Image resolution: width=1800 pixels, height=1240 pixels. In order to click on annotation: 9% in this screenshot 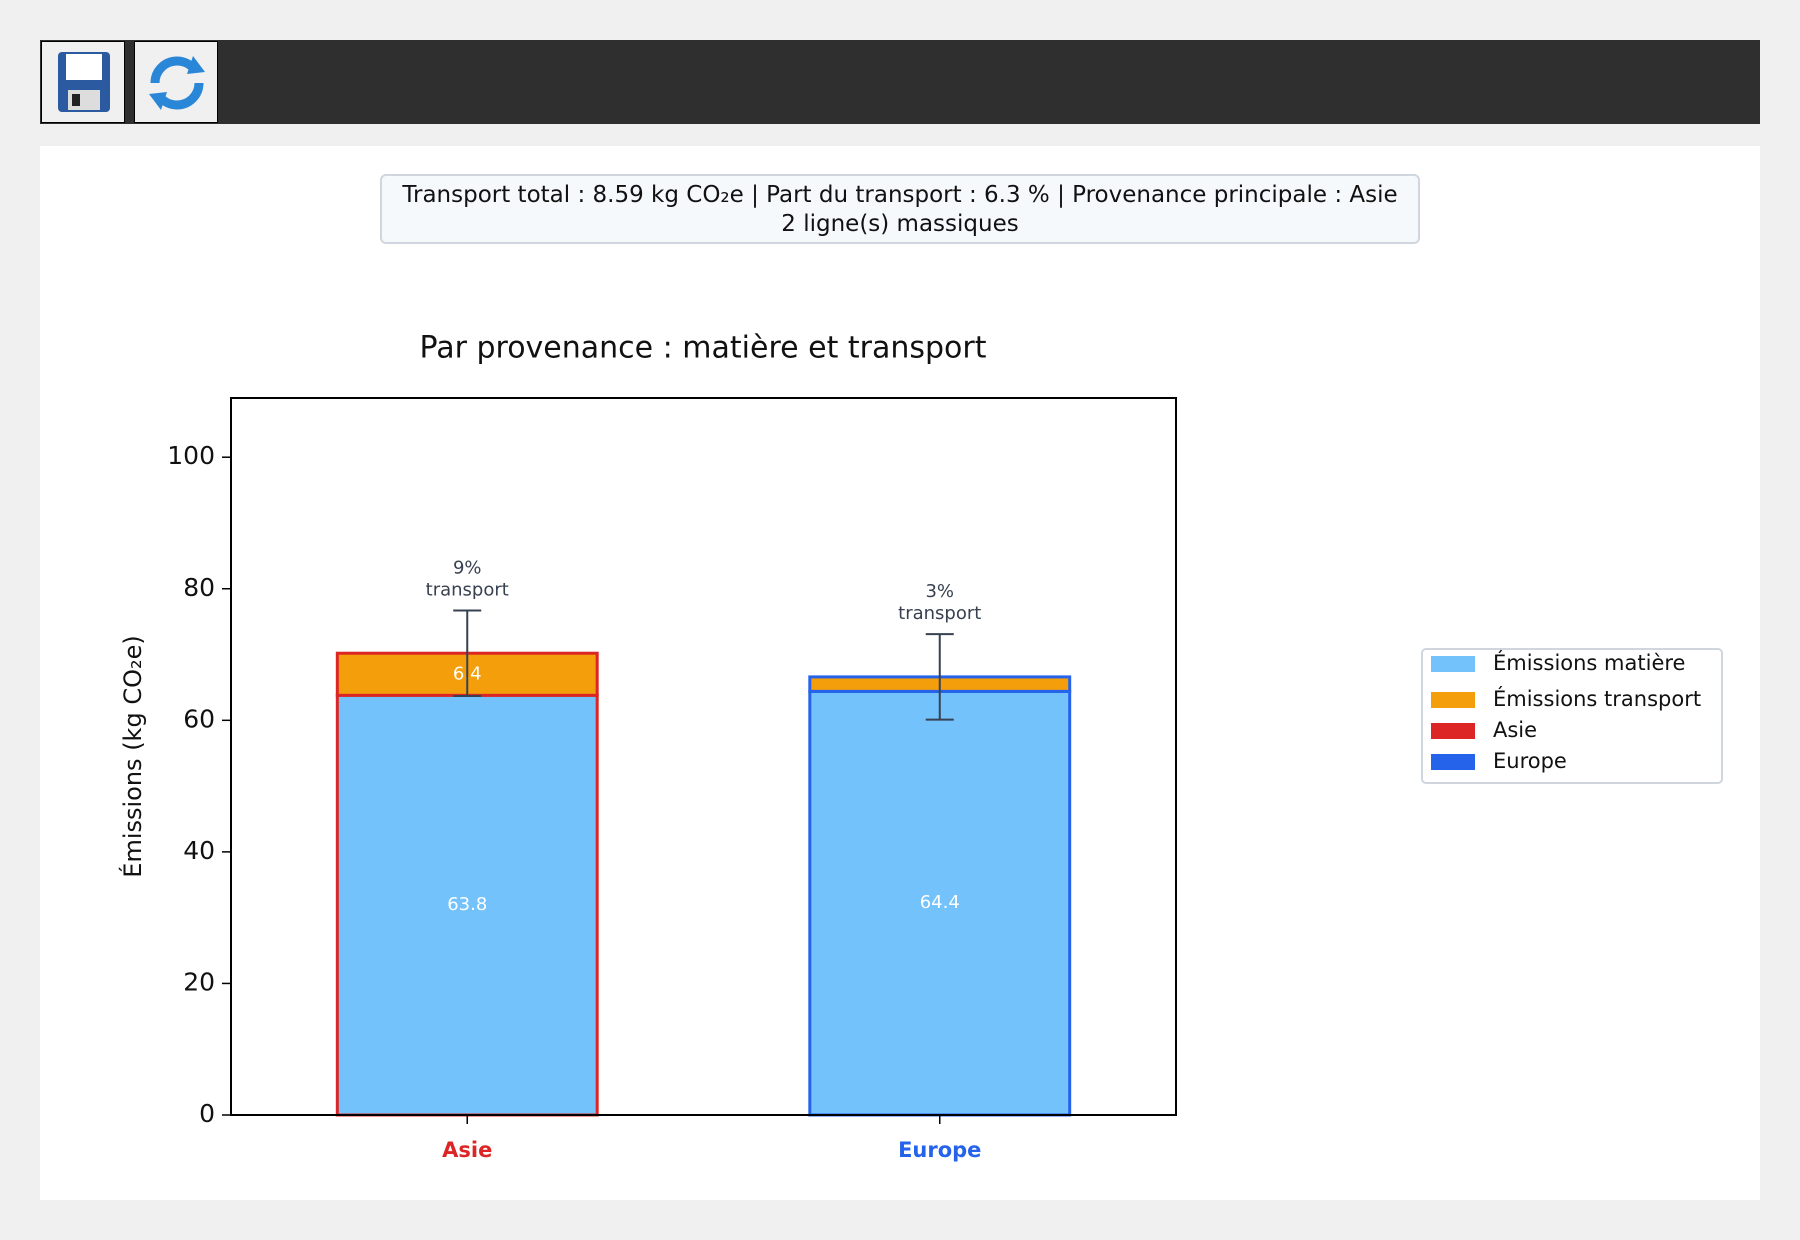, I will do `click(467, 567)`.